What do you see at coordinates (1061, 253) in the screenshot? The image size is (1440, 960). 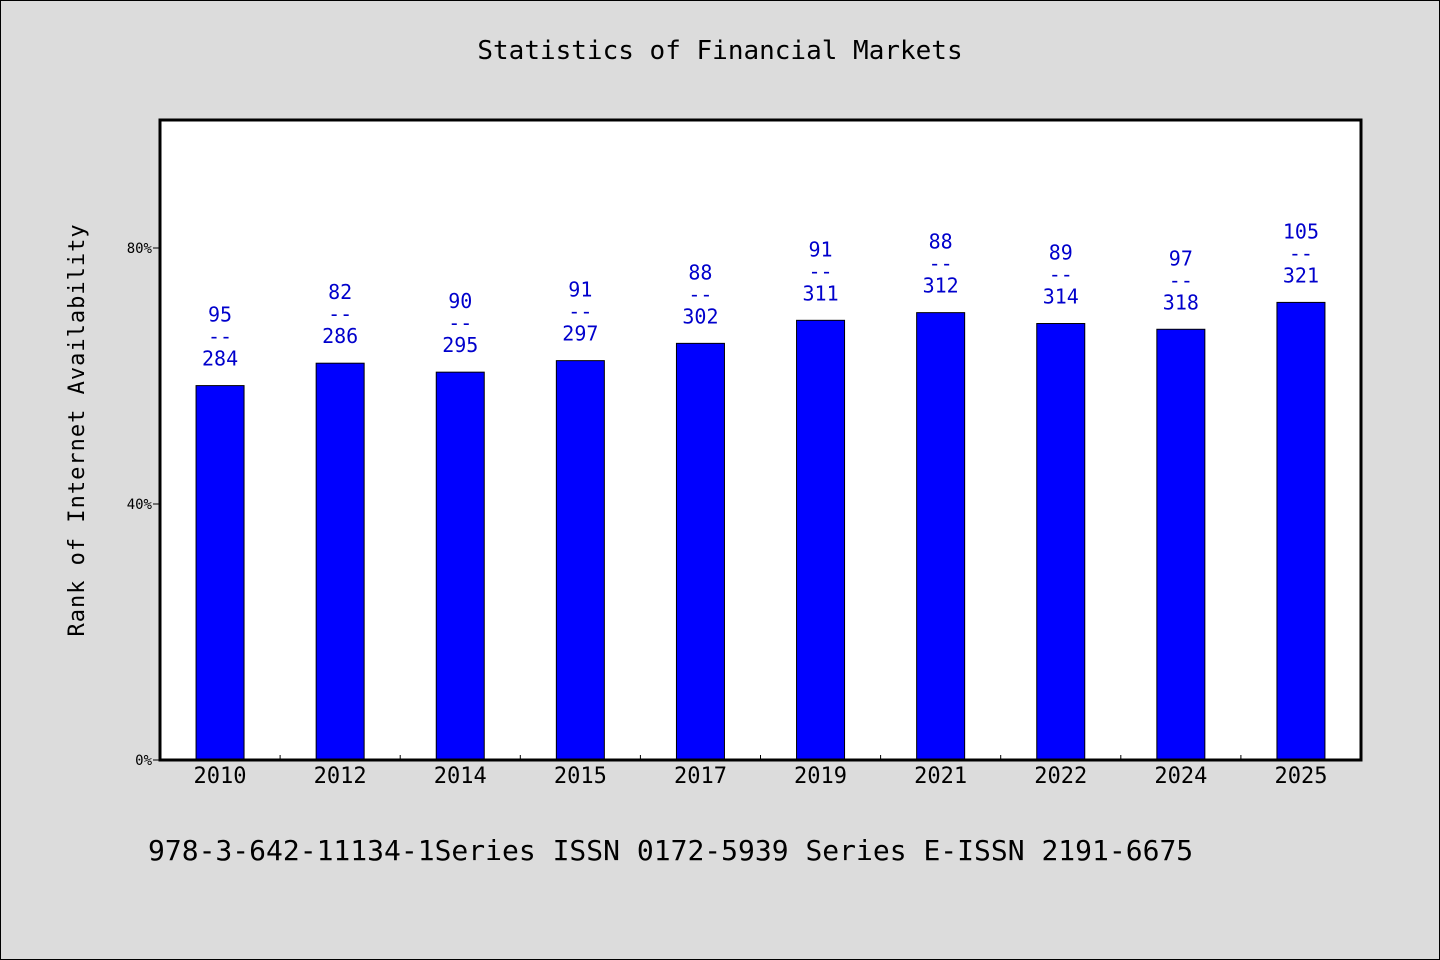 I see `data-label: 89` at bounding box center [1061, 253].